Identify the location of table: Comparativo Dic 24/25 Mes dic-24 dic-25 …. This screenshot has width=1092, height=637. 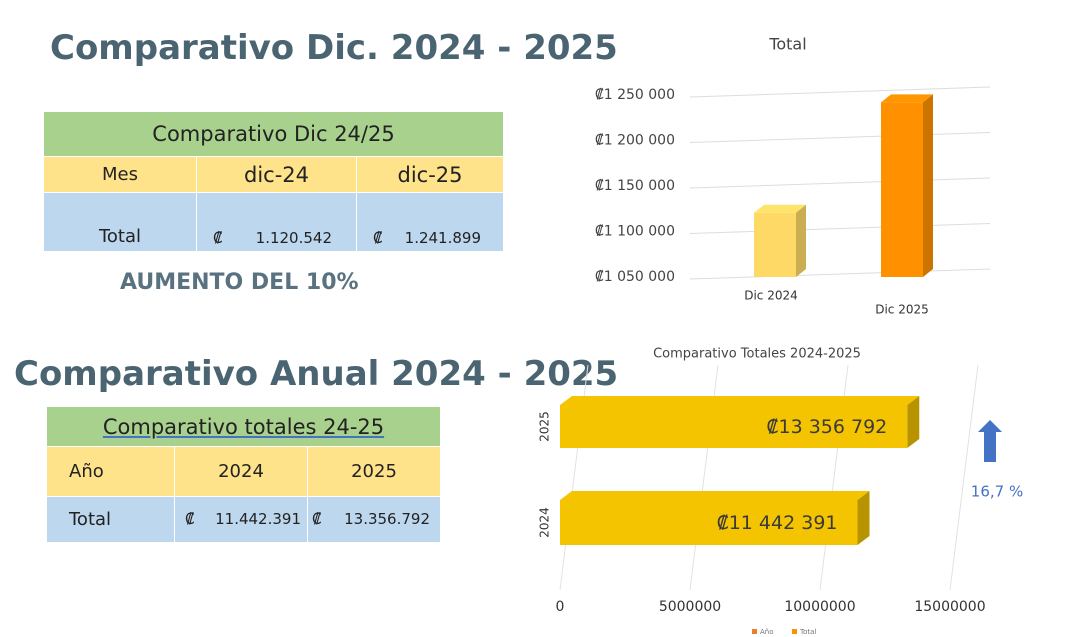
(274, 182).